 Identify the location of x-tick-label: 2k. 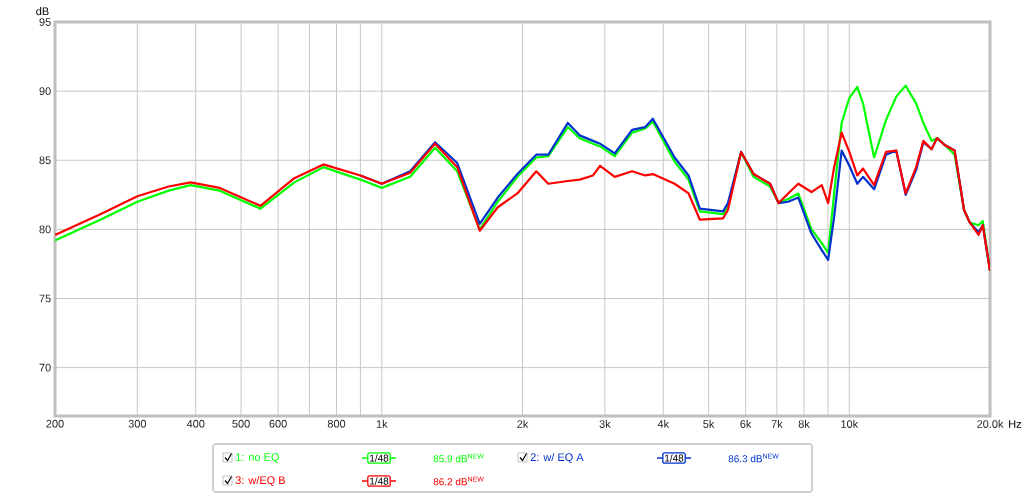
(523, 423).